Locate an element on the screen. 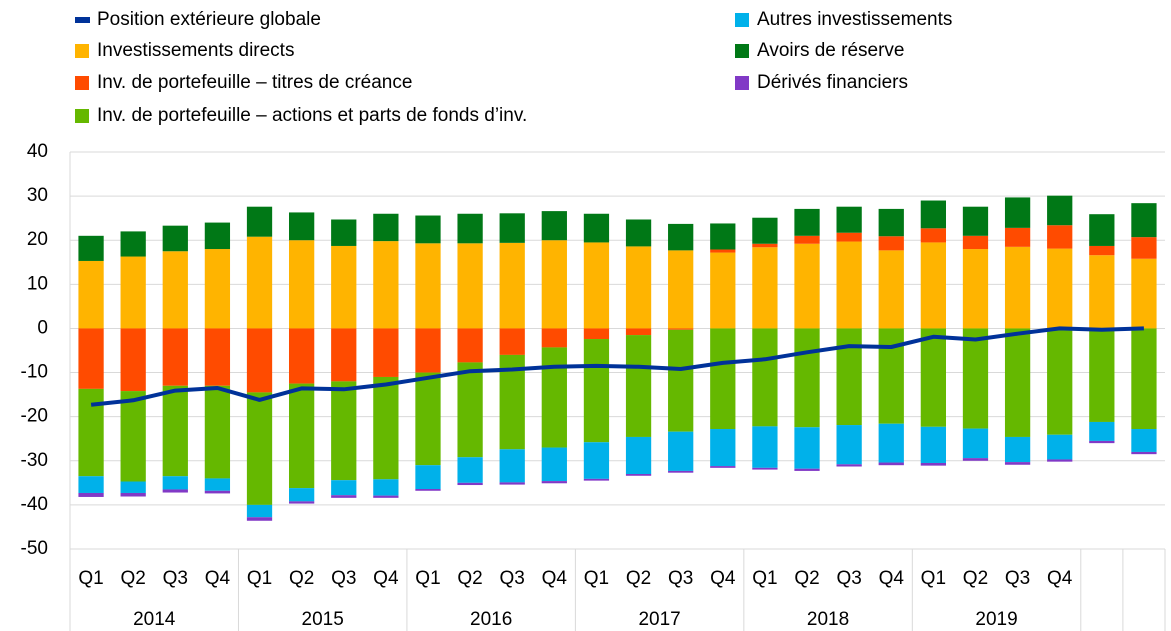 The image size is (1171, 631). legend-label: Investissements directs is located at coordinates (195, 50).